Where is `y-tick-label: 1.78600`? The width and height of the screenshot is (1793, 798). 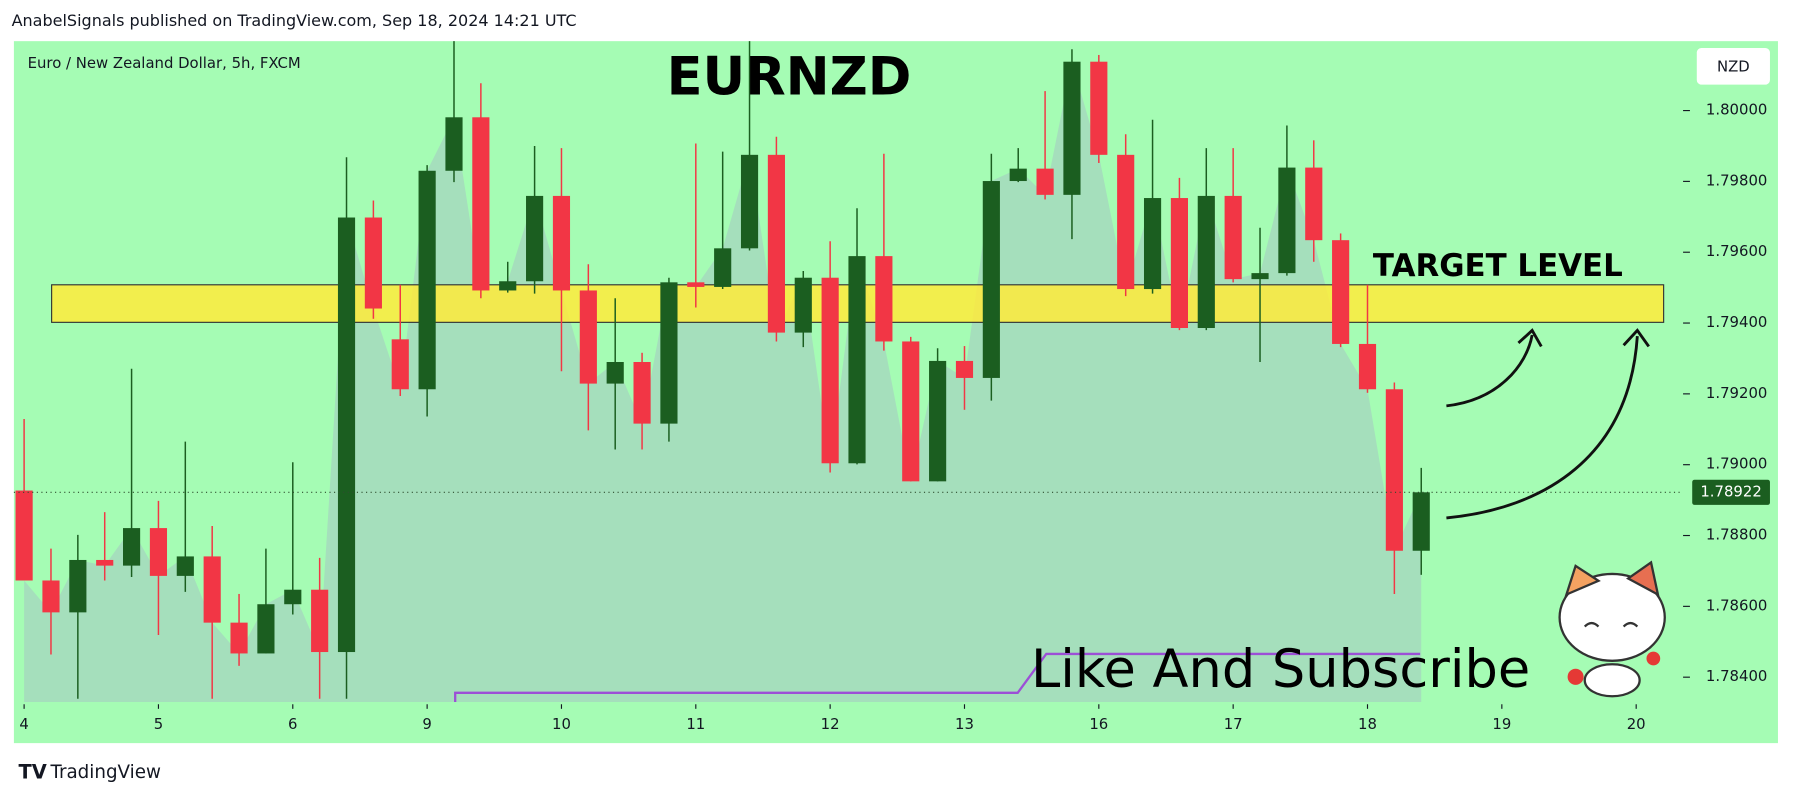
y-tick-label: 1.78600 is located at coordinates (1736, 605).